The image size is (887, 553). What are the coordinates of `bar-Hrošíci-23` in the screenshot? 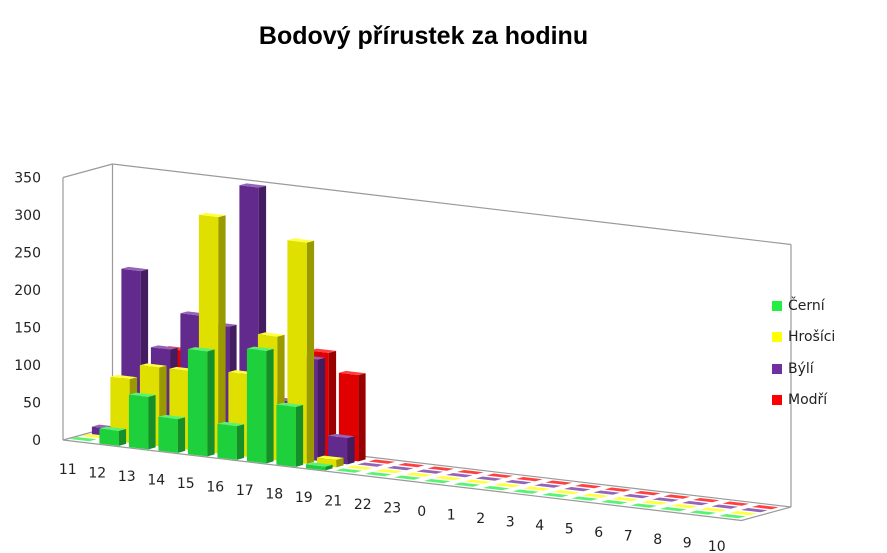 It's located at (419, 474).